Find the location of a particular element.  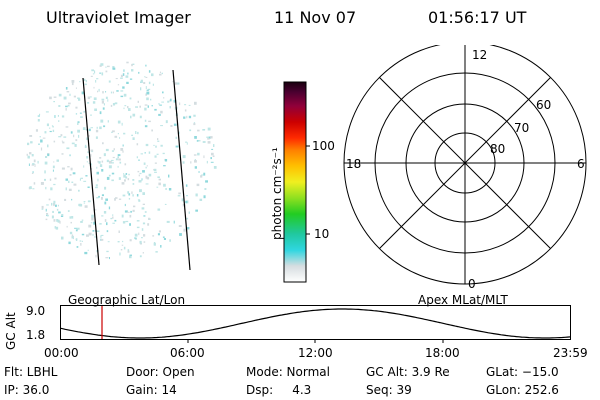

mode-info: Mode: Normal is located at coordinates (288, 372).